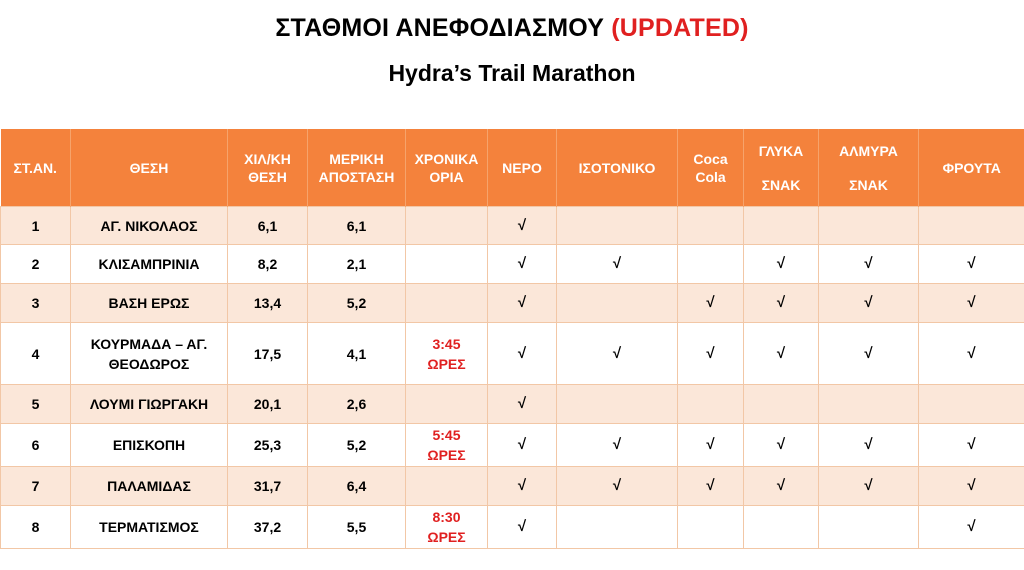 The width and height of the screenshot is (1024, 570). Describe the element at coordinates (35, 303) in the screenshot. I see `station-cell: 3` at that location.